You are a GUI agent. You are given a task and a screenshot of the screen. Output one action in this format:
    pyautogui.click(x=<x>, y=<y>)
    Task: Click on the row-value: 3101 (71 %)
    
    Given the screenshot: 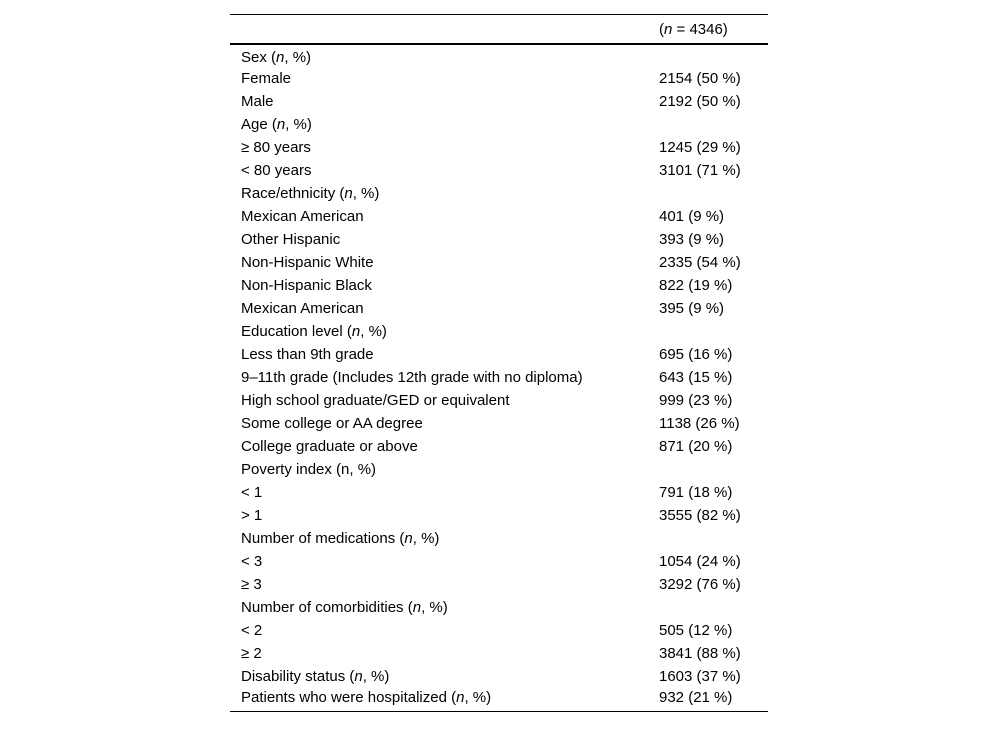 What is the action you would take?
    pyautogui.click(x=700, y=170)
    